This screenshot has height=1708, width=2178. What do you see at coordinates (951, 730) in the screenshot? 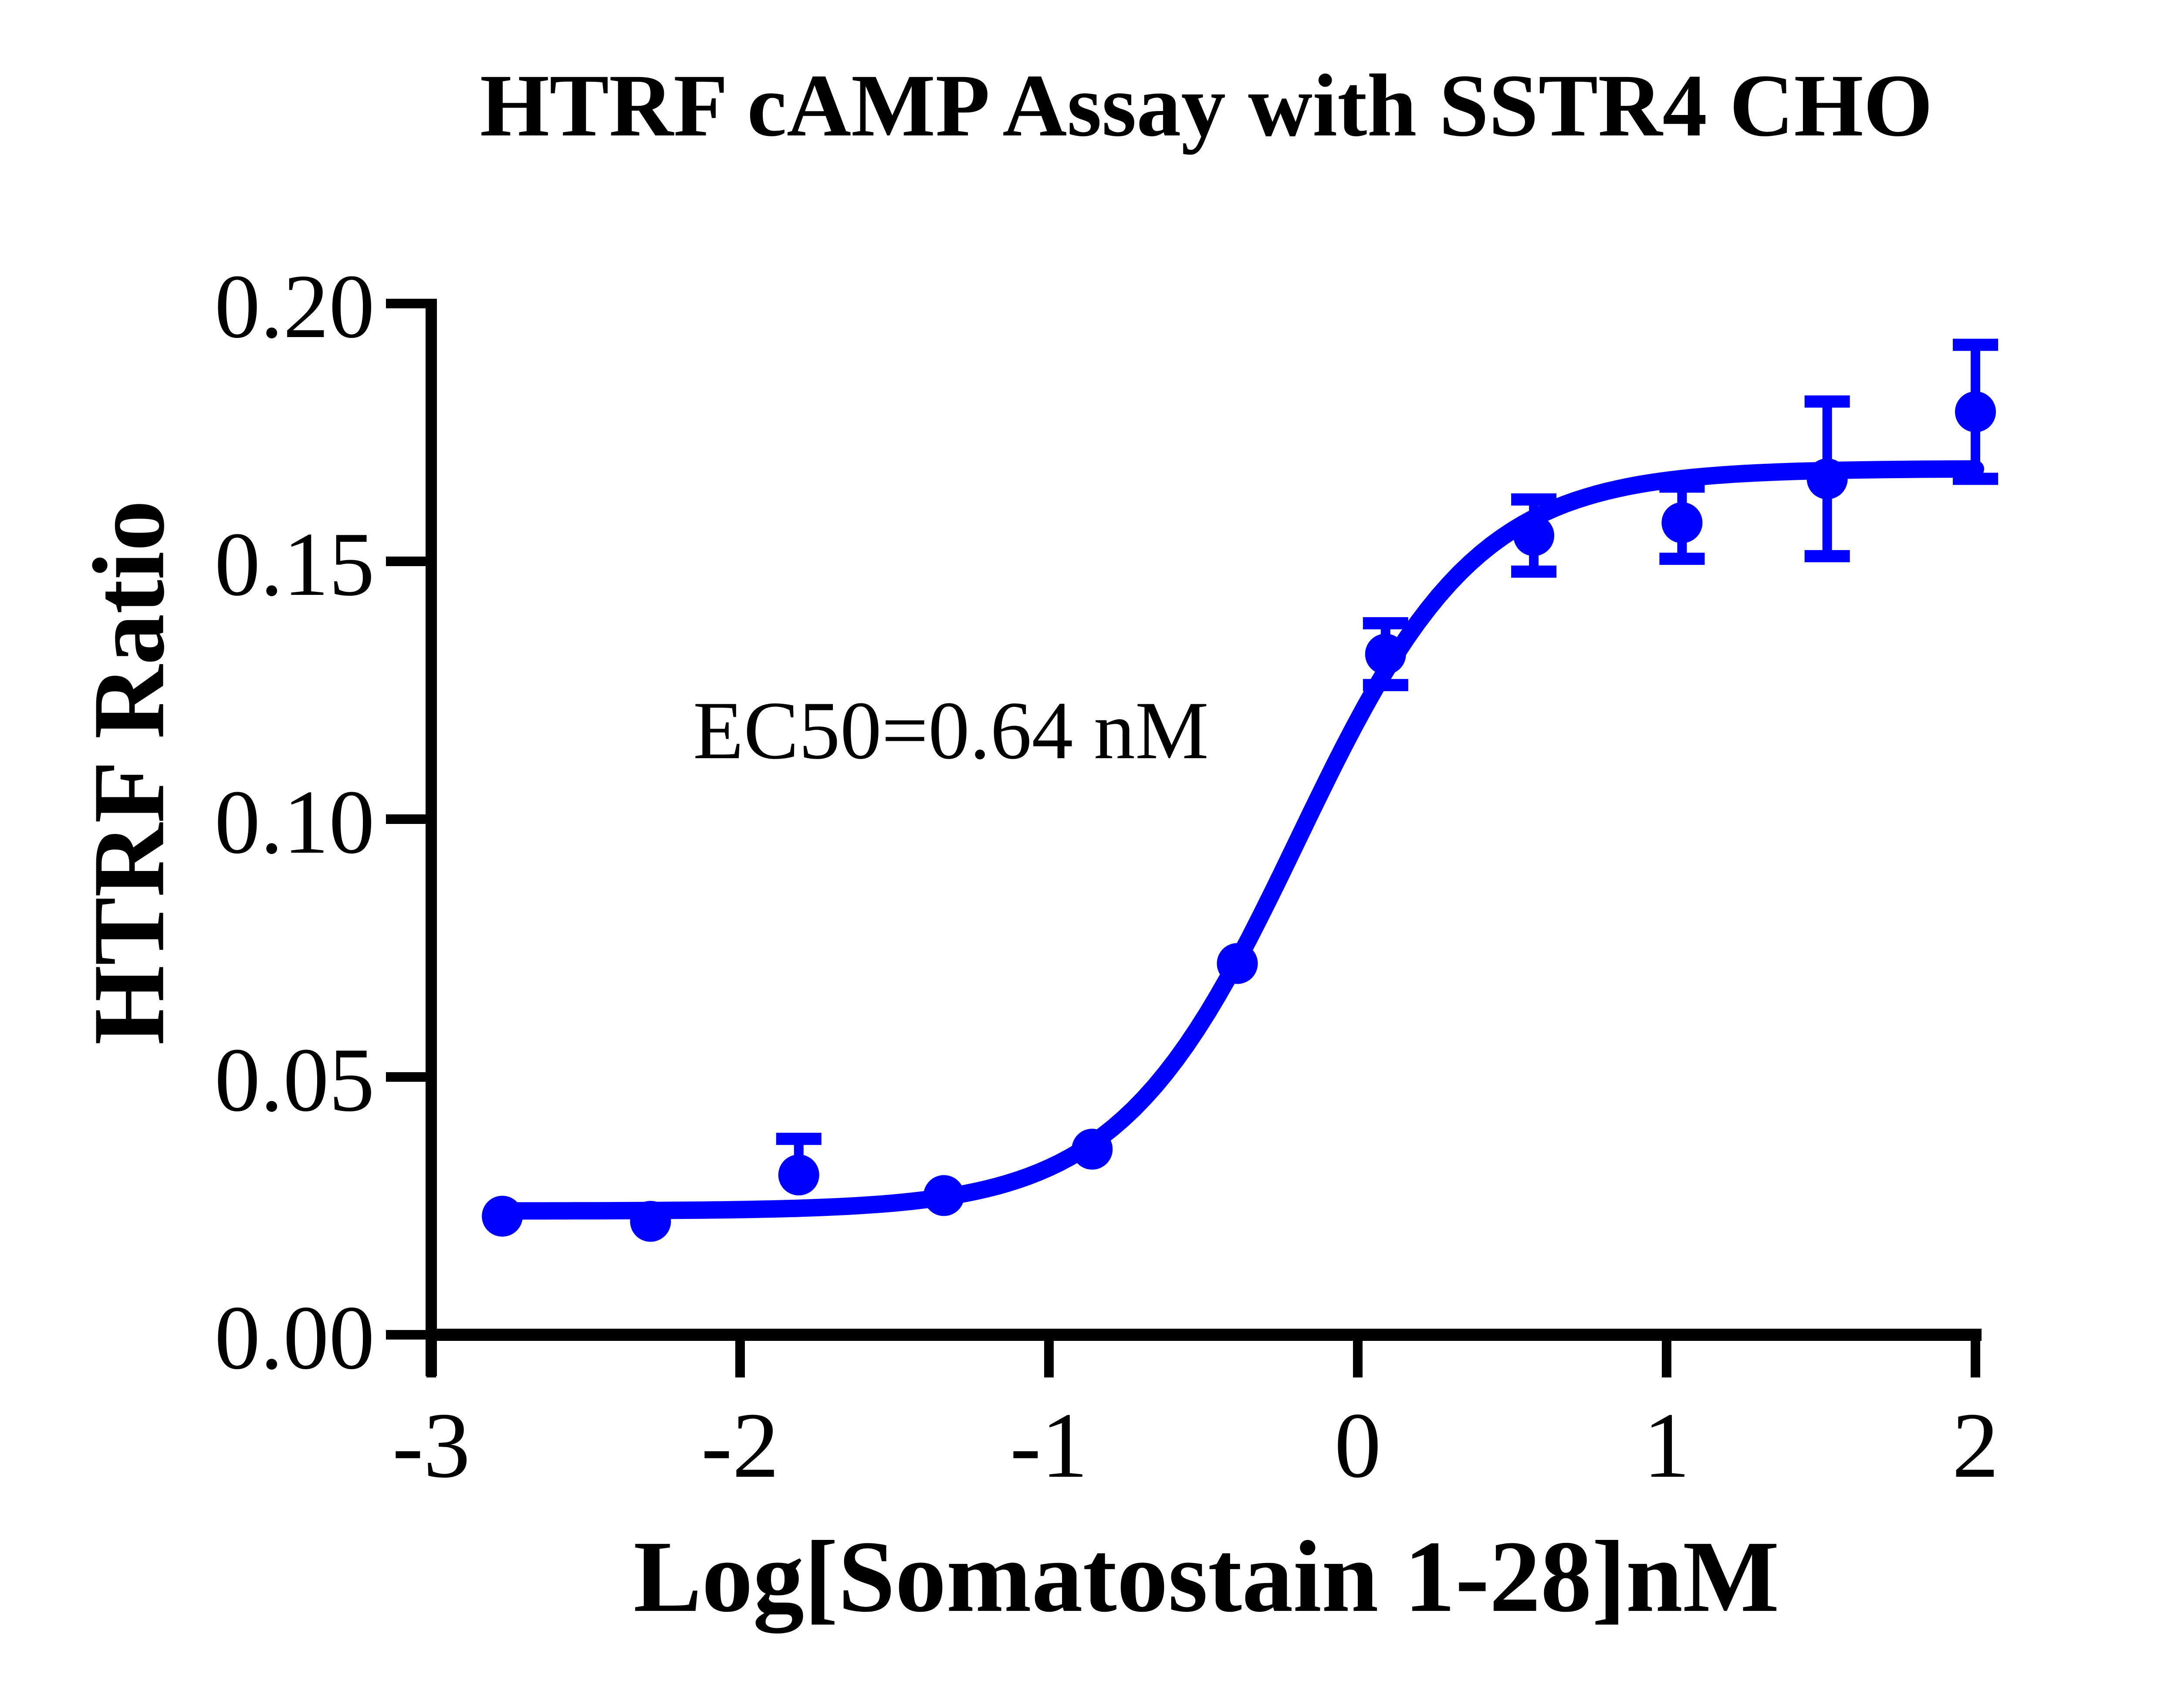
I see `ec50-annotation: EC50=0.64 nM` at bounding box center [951, 730].